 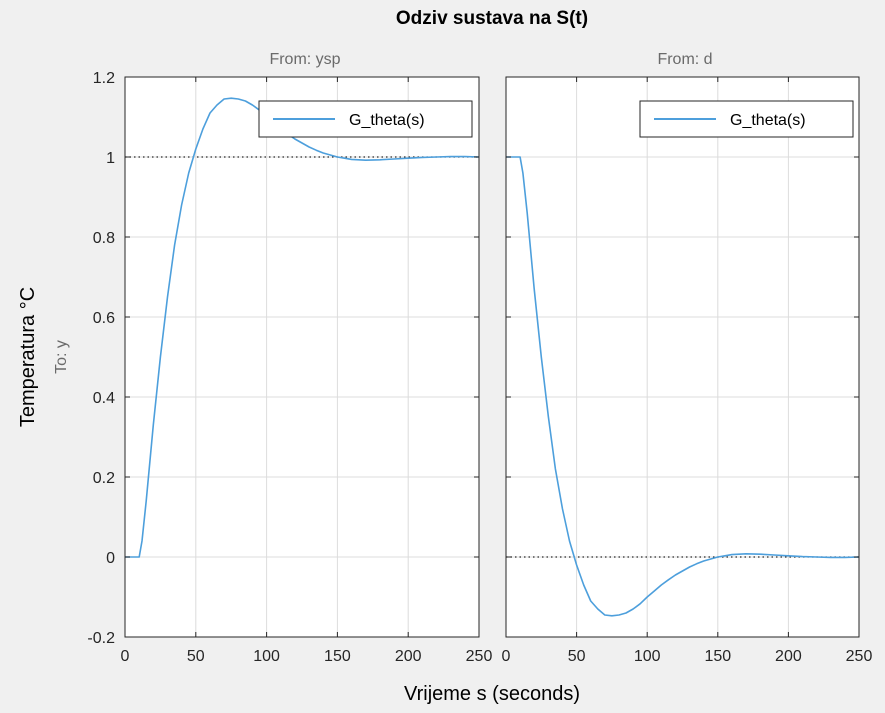 What do you see at coordinates (110, 158) in the screenshot?
I see `y-tick-label: 1` at bounding box center [110, 158].